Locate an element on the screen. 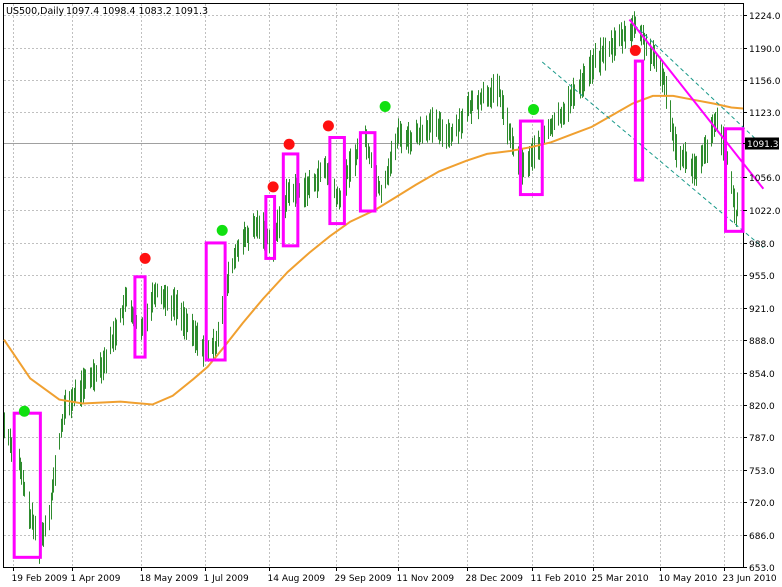 The width and height of the screenshot is (782, 587). current-price-label: 1091.3 is located at coordinates (763, 145).